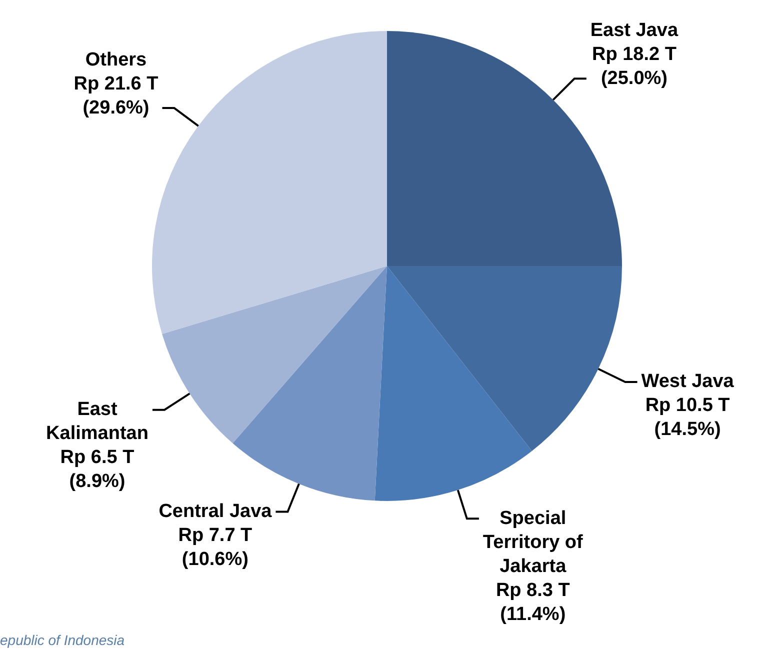  What do you see at coordinates (533, 602) in the screenshot?
I see `data-label: Rp 8.3 T (11.4%)` at bounding box center [533, 602].